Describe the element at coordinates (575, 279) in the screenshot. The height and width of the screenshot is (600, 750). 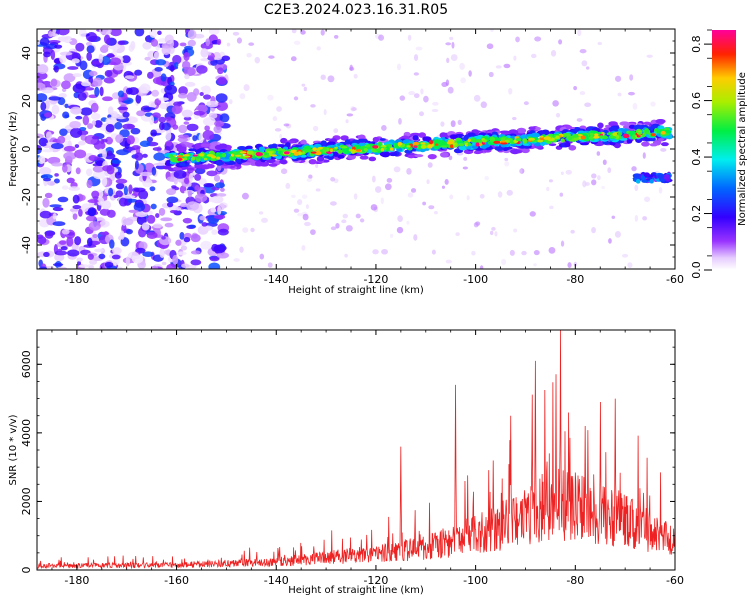
I see `spectrogram-xtick-label: -80` at that location.